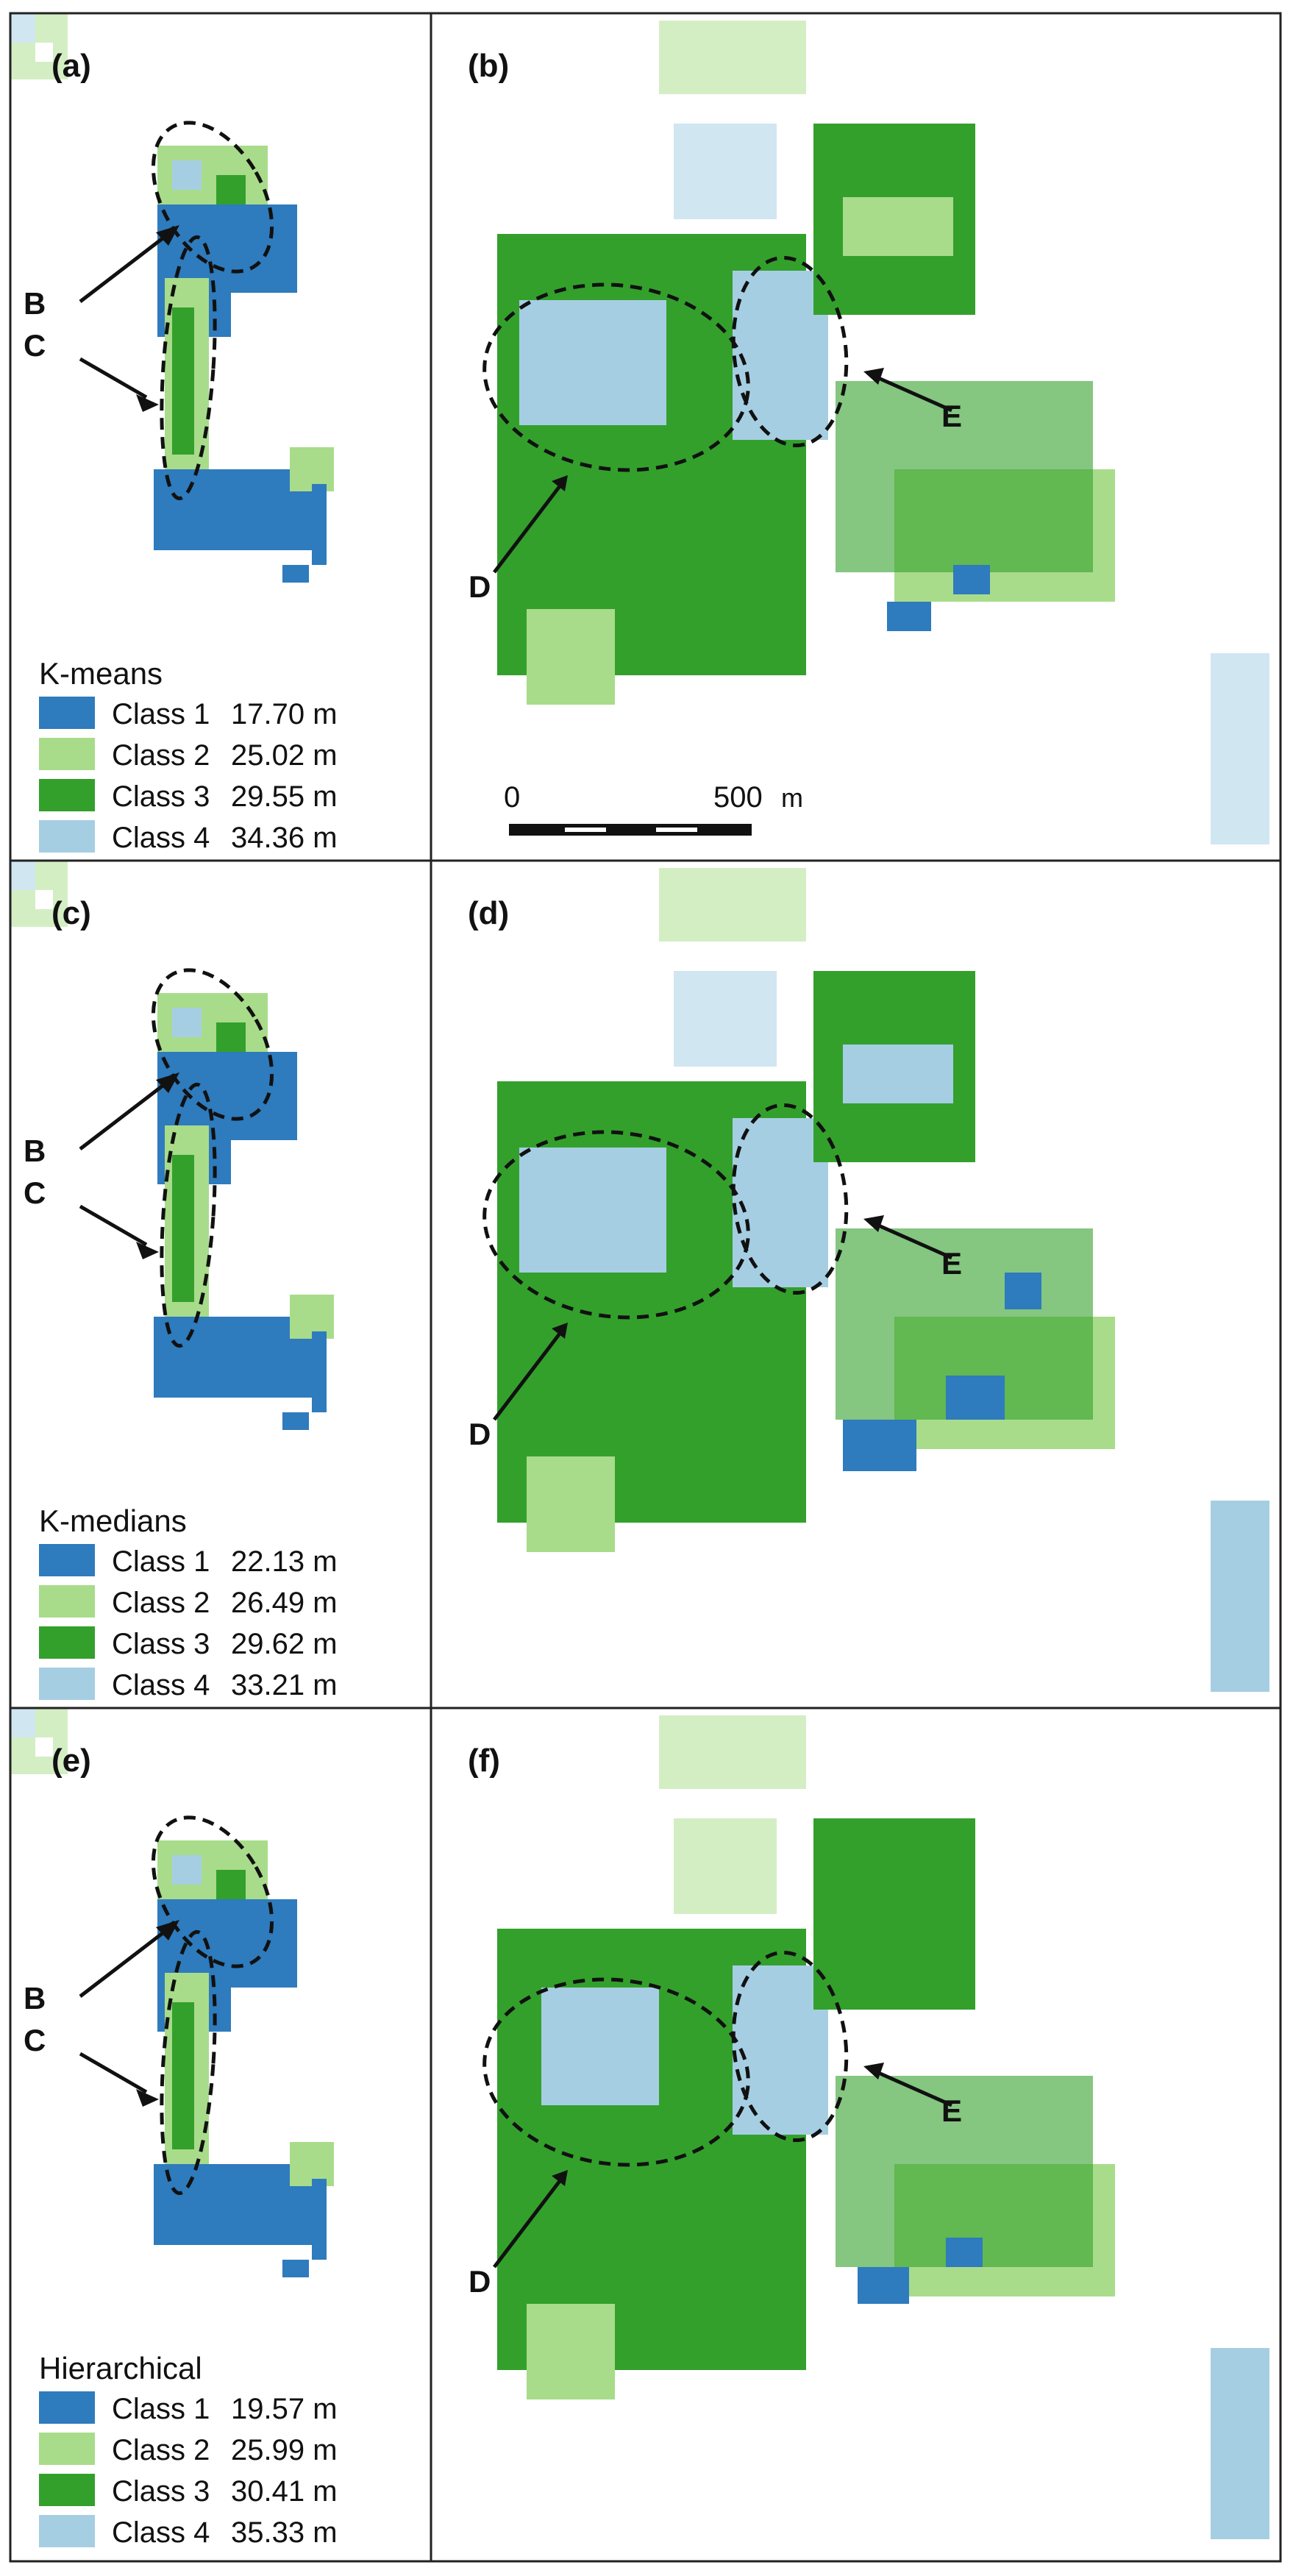 The height and width of the screenshot is (2576, 1293). I want to click on panel-label-e: (e), so click(71, 1761).